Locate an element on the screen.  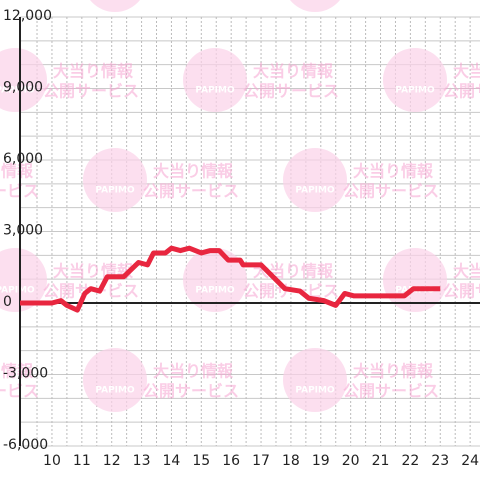
x-tick-label: 11 is located at coordinates (82, 461).